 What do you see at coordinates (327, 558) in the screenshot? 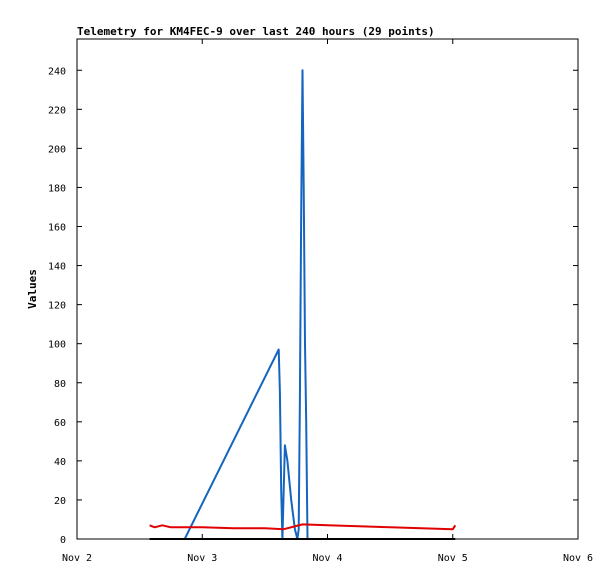
I see `x-tick-label: Nov 4` at bounding box center [327, 558].